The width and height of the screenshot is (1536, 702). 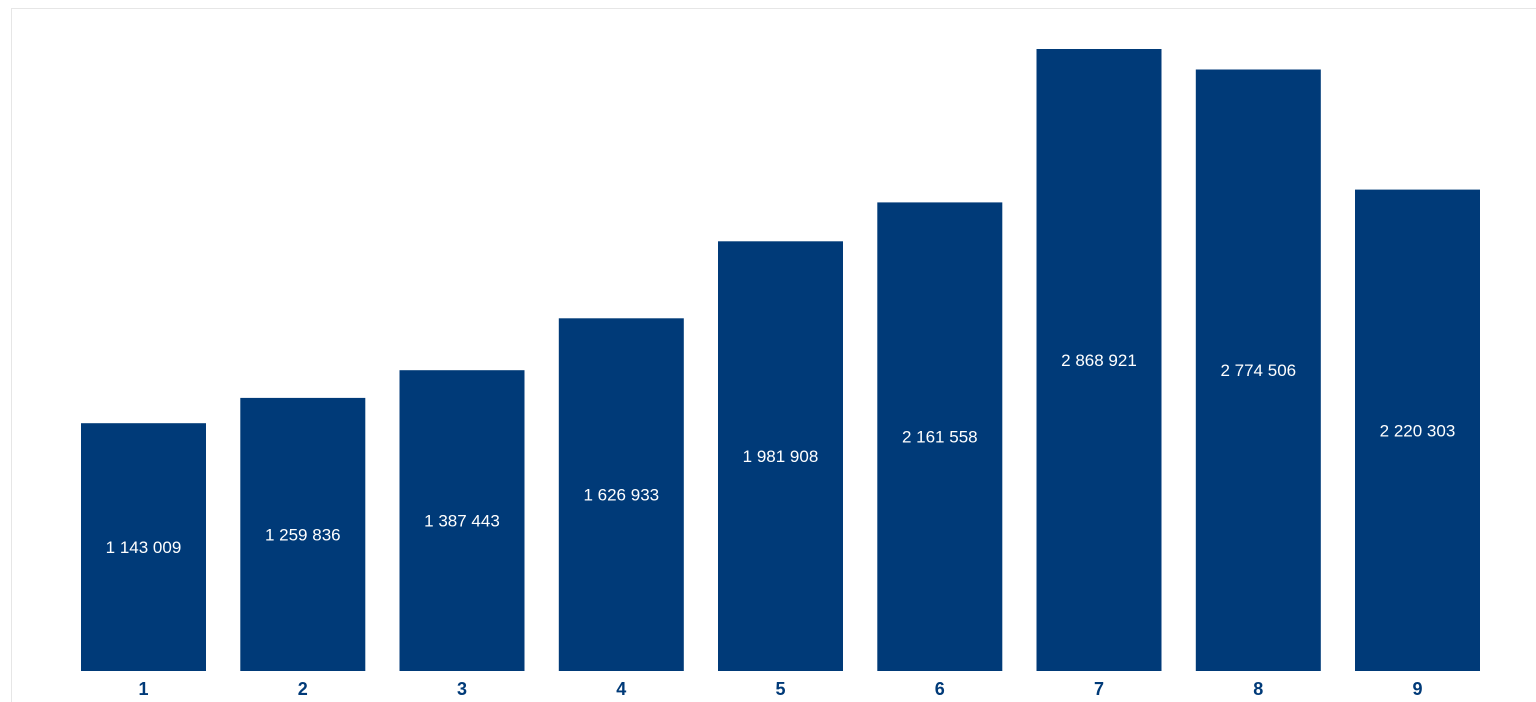 I want to click on x-tick-label-1: 1, so click(x=143, y=689).